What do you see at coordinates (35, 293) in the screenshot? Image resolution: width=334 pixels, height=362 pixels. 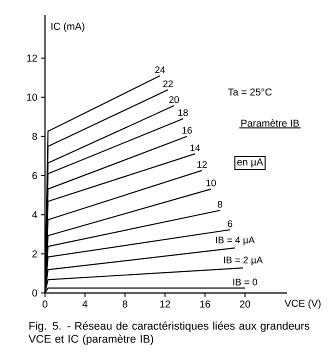 I see `y-tick-label: 0` at bounding box center [35, 293].